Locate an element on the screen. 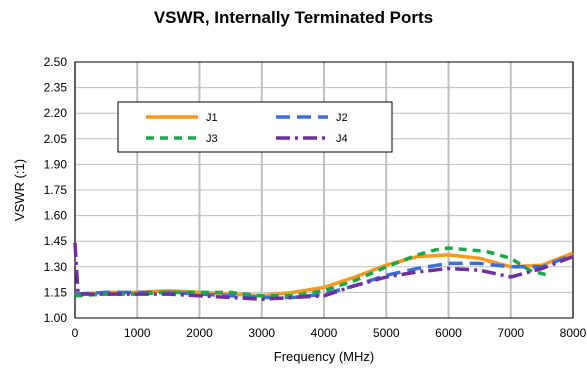  series-line-j3 is located at coordinates (311, 272).